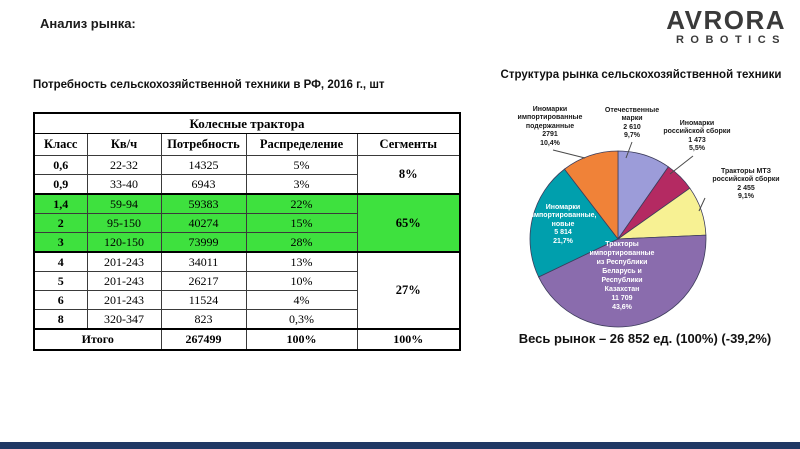 This screenshot has height=449, width=800. What do you see at coordinates (124, 319) in the screenshot?
I see `cell-power: 320-347` at bounding box center [124, 319].